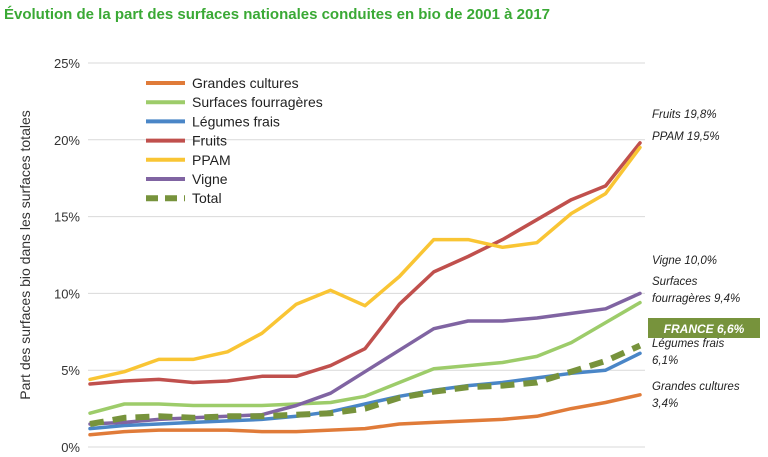 The height and width of the screenshot is (457, 768). What do you see at coordinates (67, 63) in the screenshot?
I see `y-tick-label: 25%` at bounding box center [67, 63].